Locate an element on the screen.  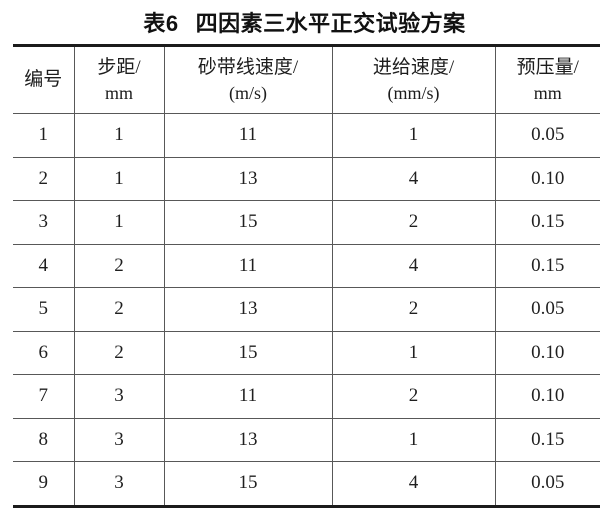
table-row: 4 2 11 4 0.15 is located at coordinates (306, 265).